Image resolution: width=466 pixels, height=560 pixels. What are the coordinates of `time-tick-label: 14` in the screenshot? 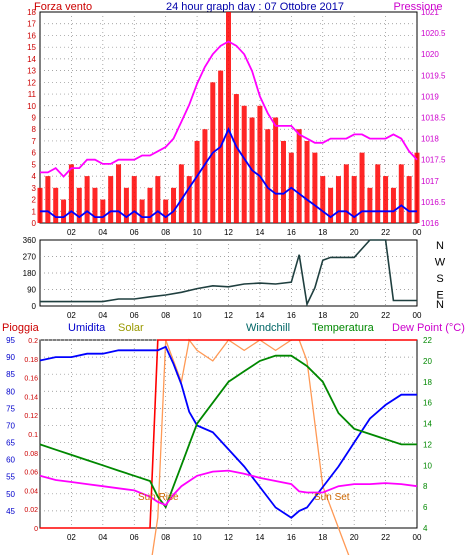 It's located at (259, 537).